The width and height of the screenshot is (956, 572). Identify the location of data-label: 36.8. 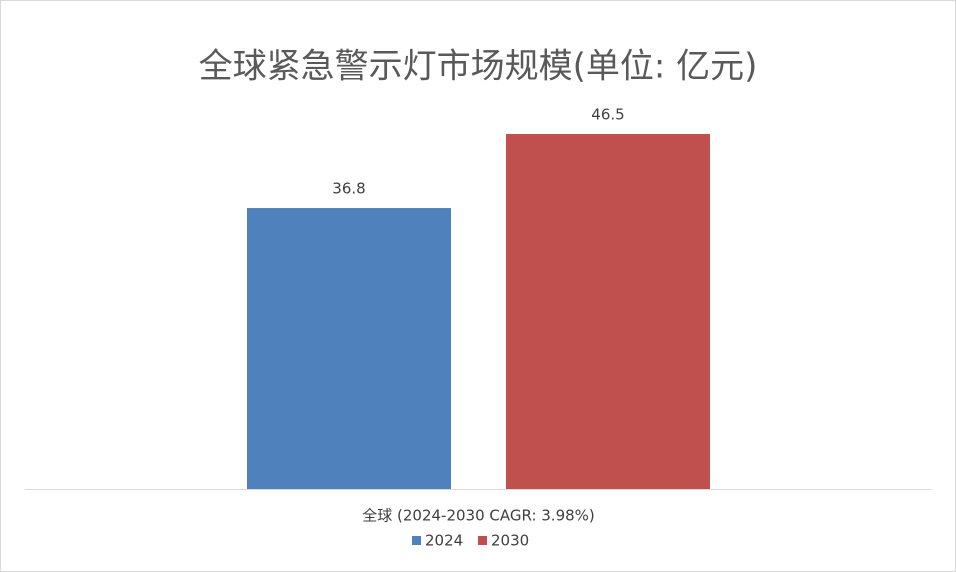
(348, 189).